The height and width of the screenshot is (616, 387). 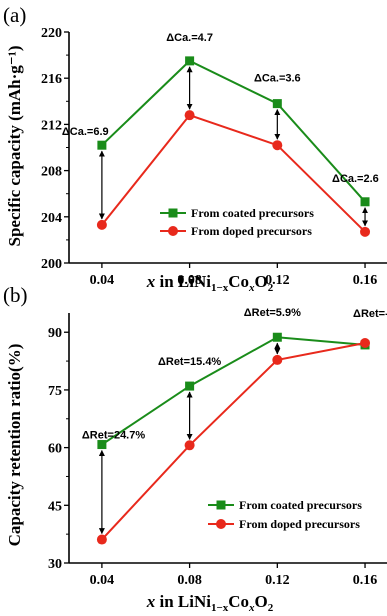 What do you see at coordinates (51, 125) in the screenshot?
I see `y-tick-label: 212` at bounding box center [51, 125].